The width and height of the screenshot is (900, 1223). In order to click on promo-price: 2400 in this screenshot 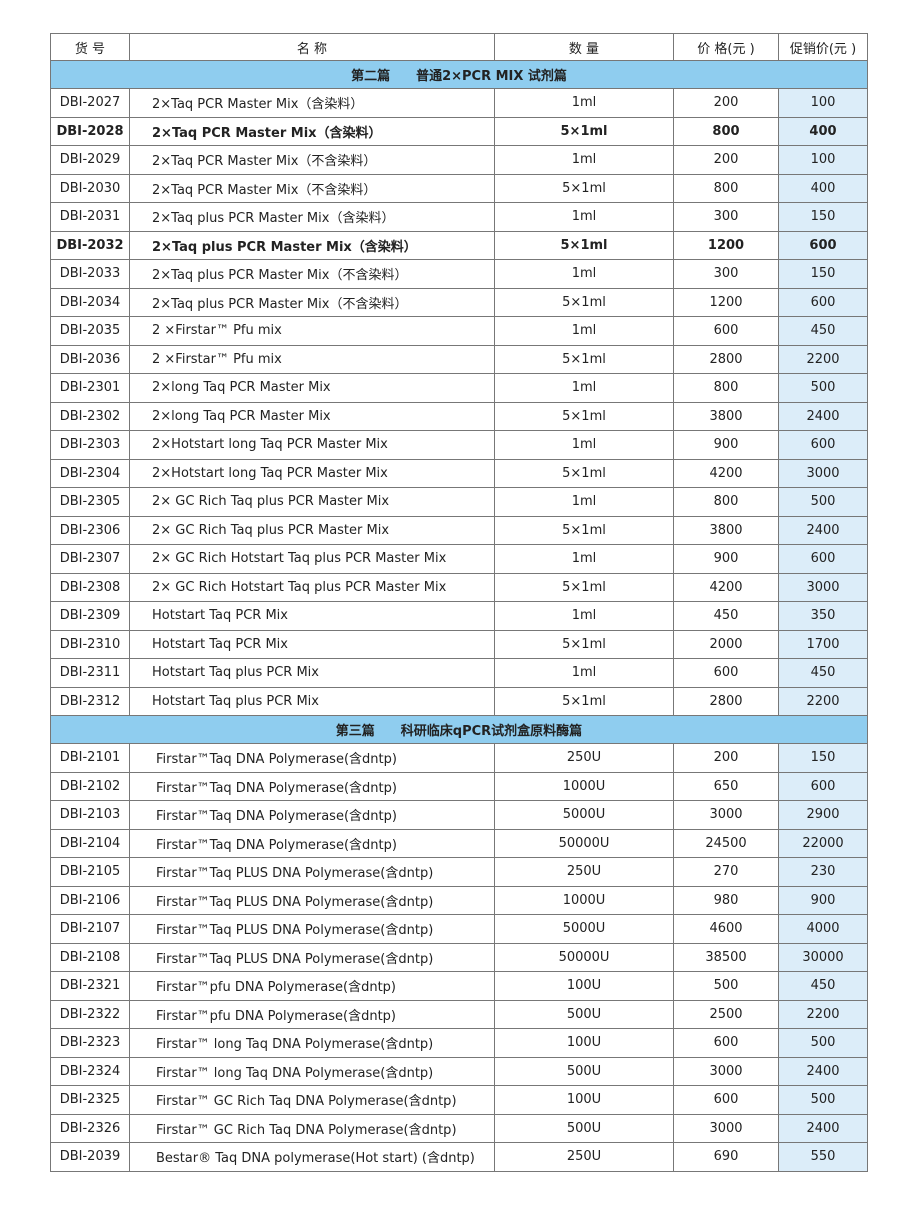, I will do `click(823, 416)`.